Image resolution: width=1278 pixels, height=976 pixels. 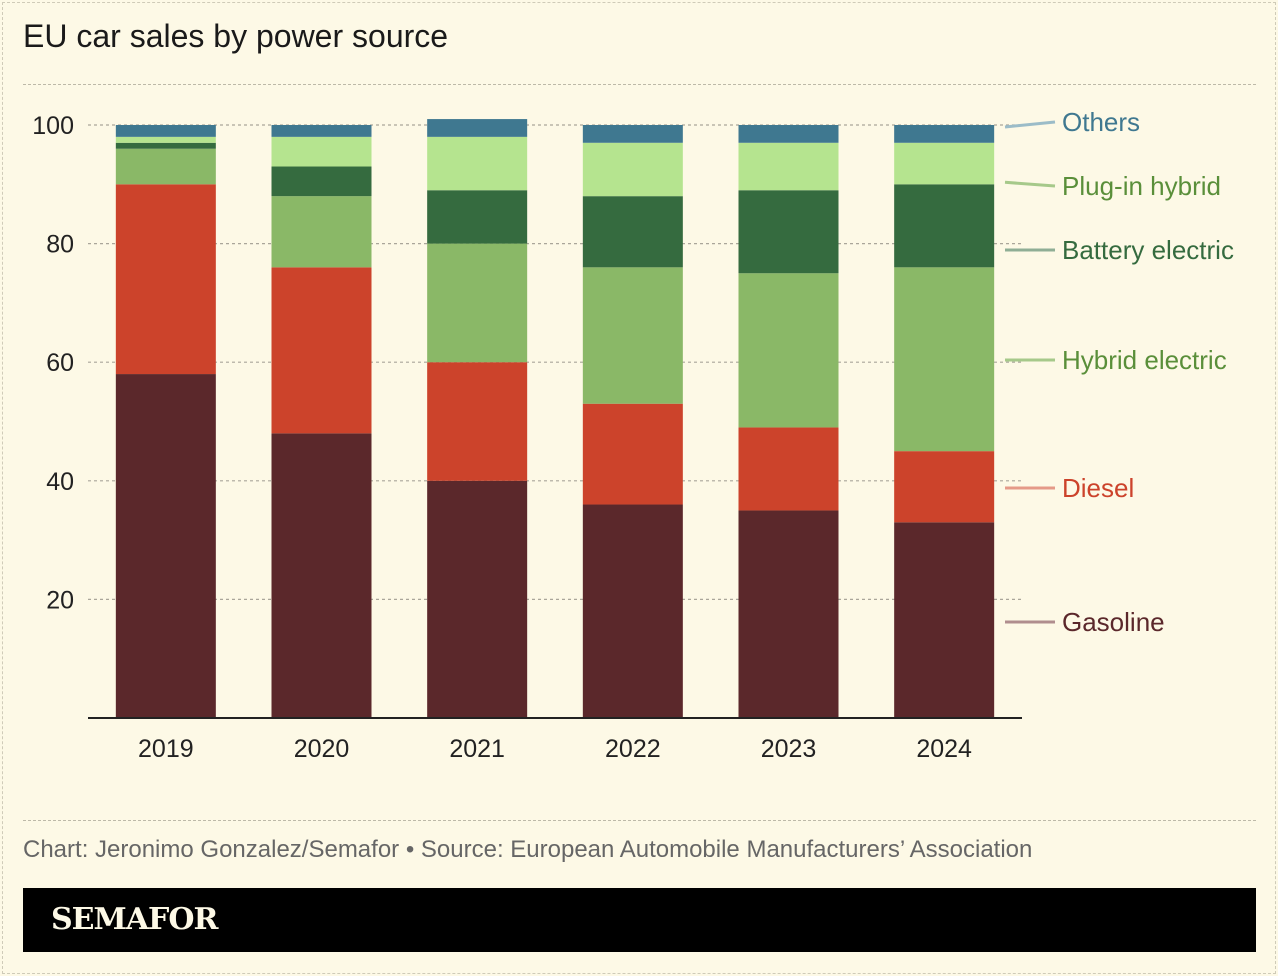 What do you see at coordinates (639, 920) in the screenshot?
I see `brand-bar: SEMAFOR` at bounding box center [639, 920].